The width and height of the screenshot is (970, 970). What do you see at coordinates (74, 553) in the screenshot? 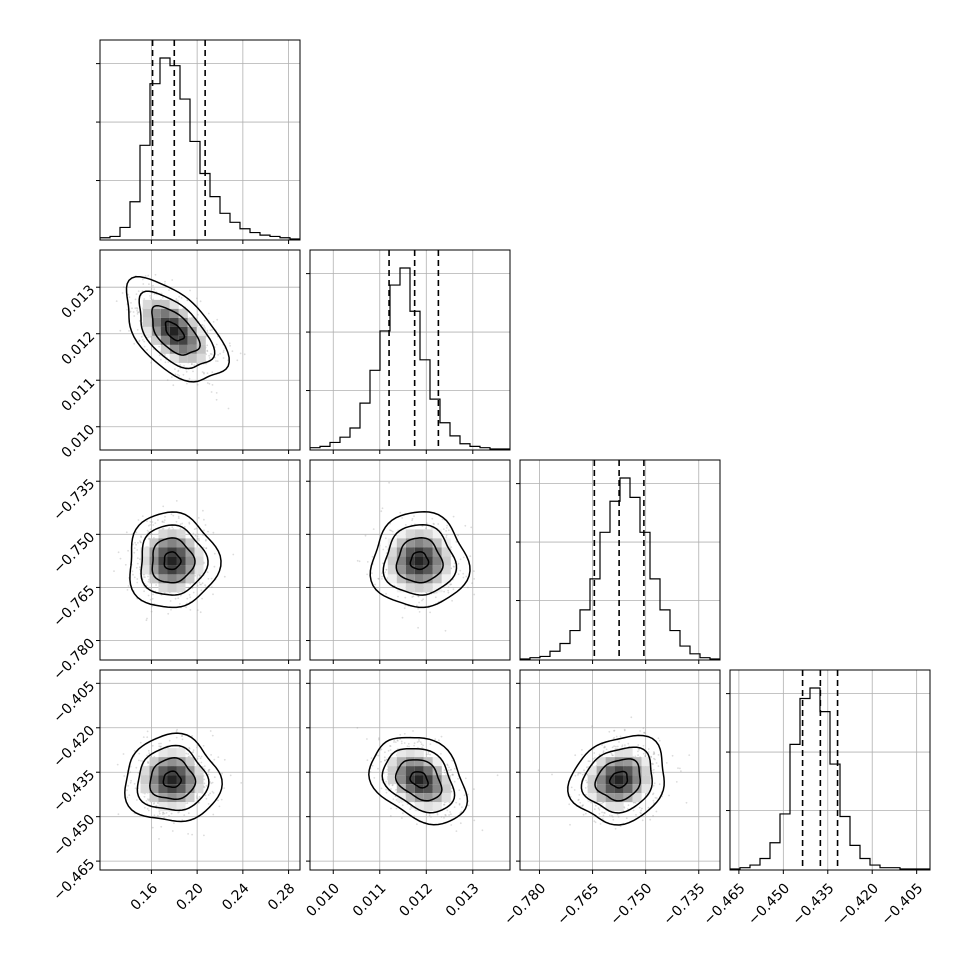
I see `y-tick-label: −0.750` at bounding box center [74, 553].